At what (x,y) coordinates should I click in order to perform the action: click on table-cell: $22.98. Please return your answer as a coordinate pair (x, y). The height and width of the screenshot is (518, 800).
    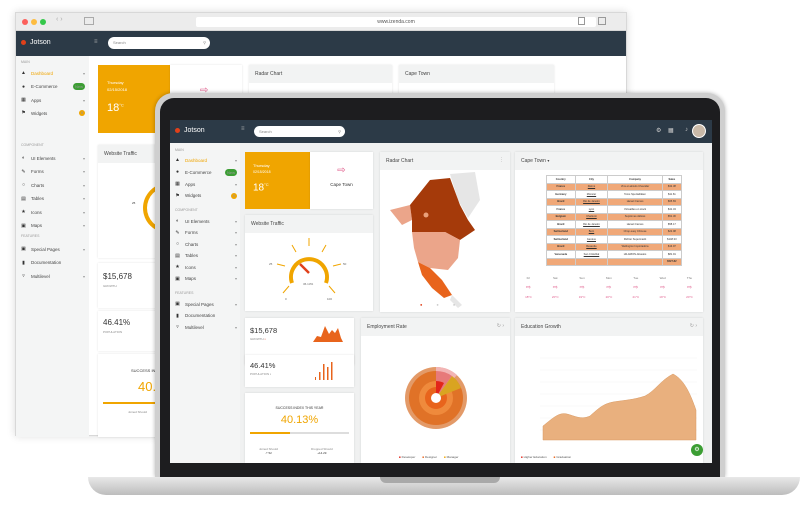
    Looking at the image, I should click on (672, 231).